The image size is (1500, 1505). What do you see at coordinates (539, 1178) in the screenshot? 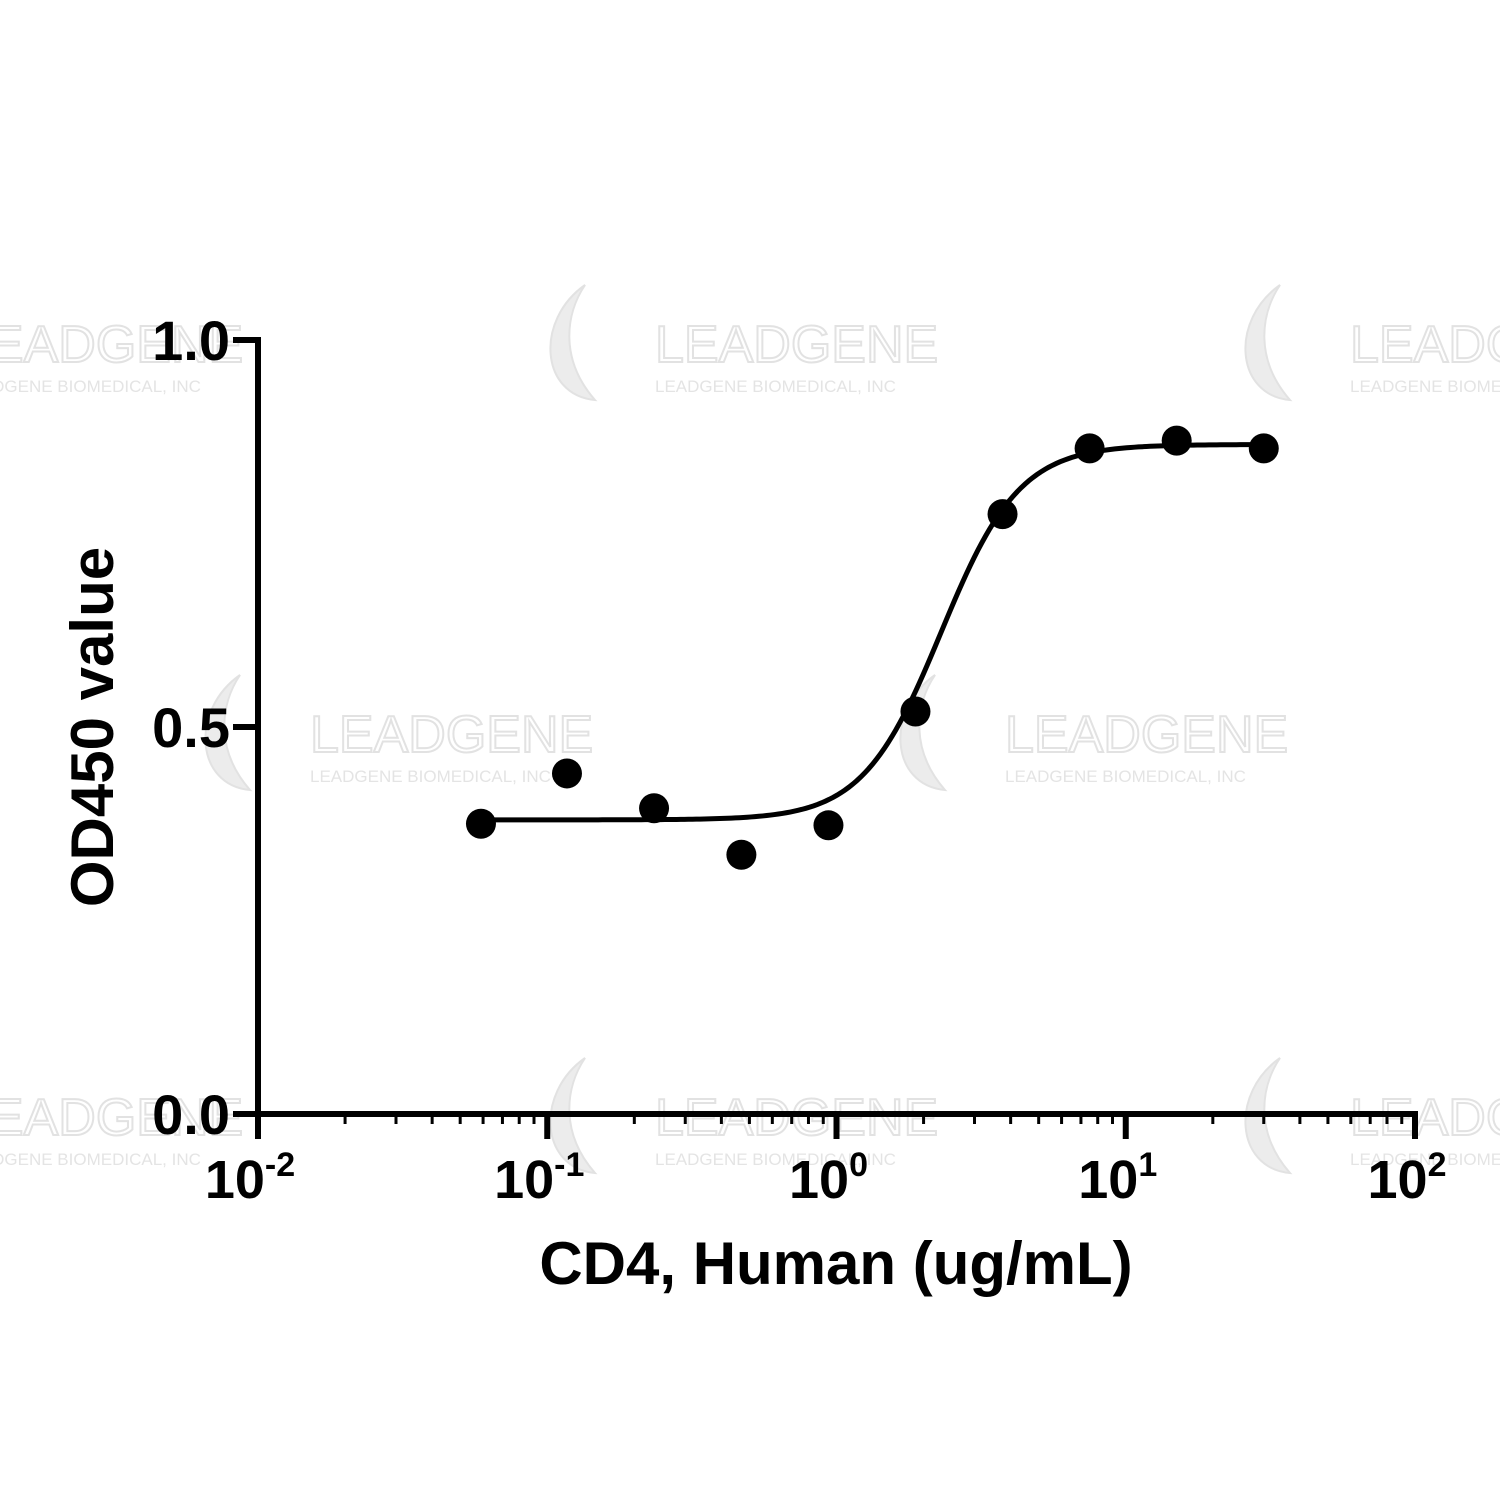
I see `x-tick-label: 10⁻¹` at bounding box center [539, 1178].